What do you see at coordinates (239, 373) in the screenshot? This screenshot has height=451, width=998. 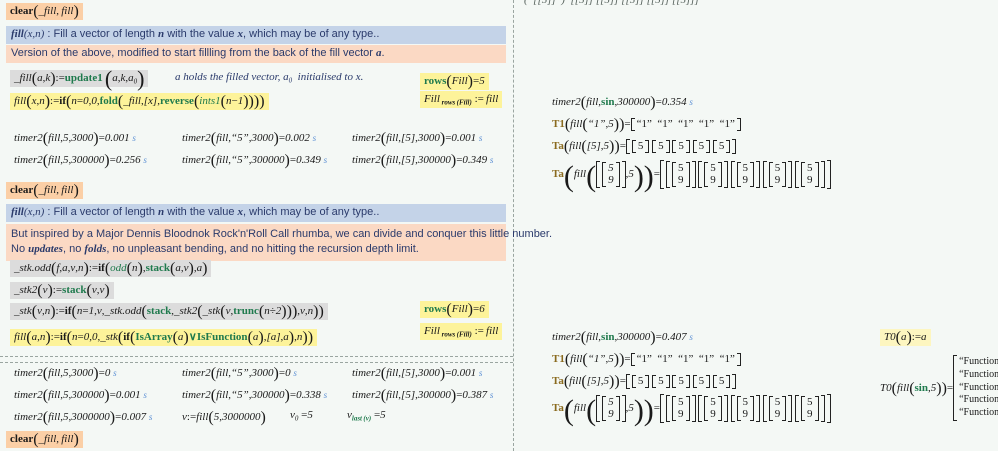 I see `timer-row-3b: timer2(fill,“5”,3000)=0 s` at bounding box center [239, 373].